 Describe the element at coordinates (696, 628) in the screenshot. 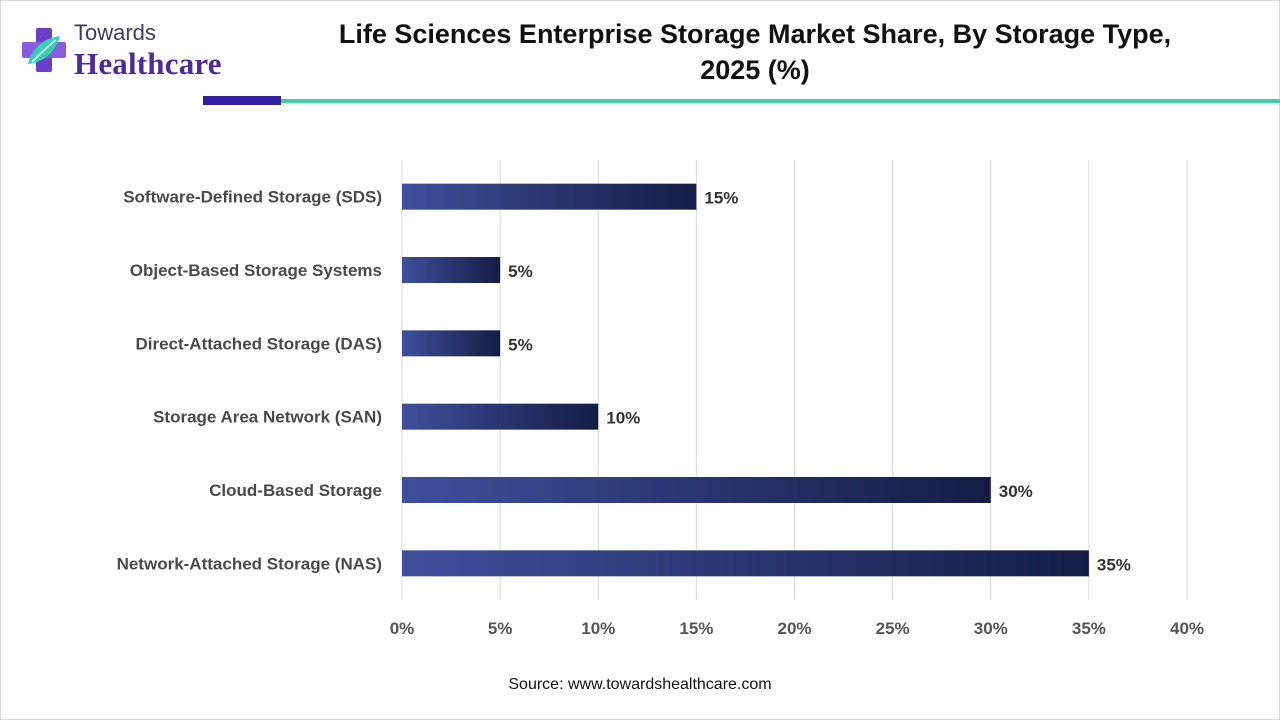

I see `x-tick-label: 15%` at that location.